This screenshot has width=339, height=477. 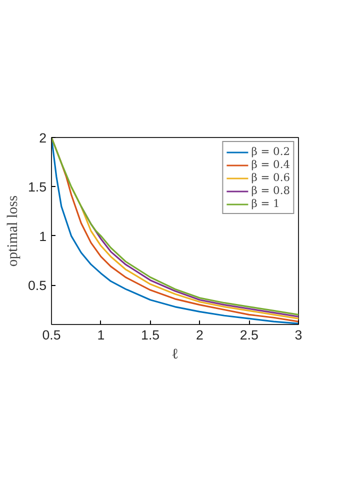 I want to click on legend-label: β = 1, so click(x=265, y=203).